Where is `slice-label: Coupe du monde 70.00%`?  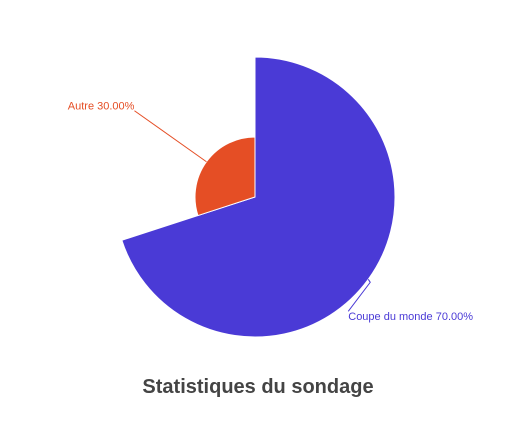
slice-label: Coupe du monde 70.00% is located at coordinates (410, 317).